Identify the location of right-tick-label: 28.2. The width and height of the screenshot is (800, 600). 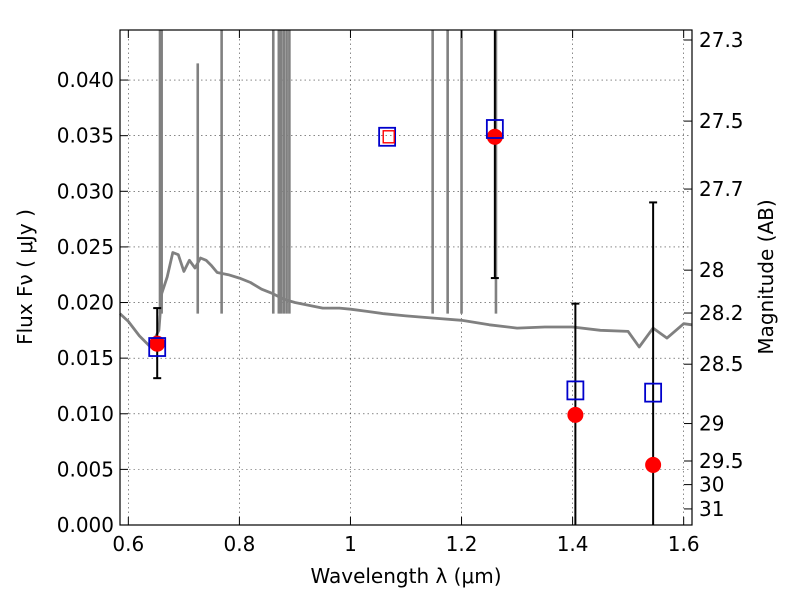
(721, 313).